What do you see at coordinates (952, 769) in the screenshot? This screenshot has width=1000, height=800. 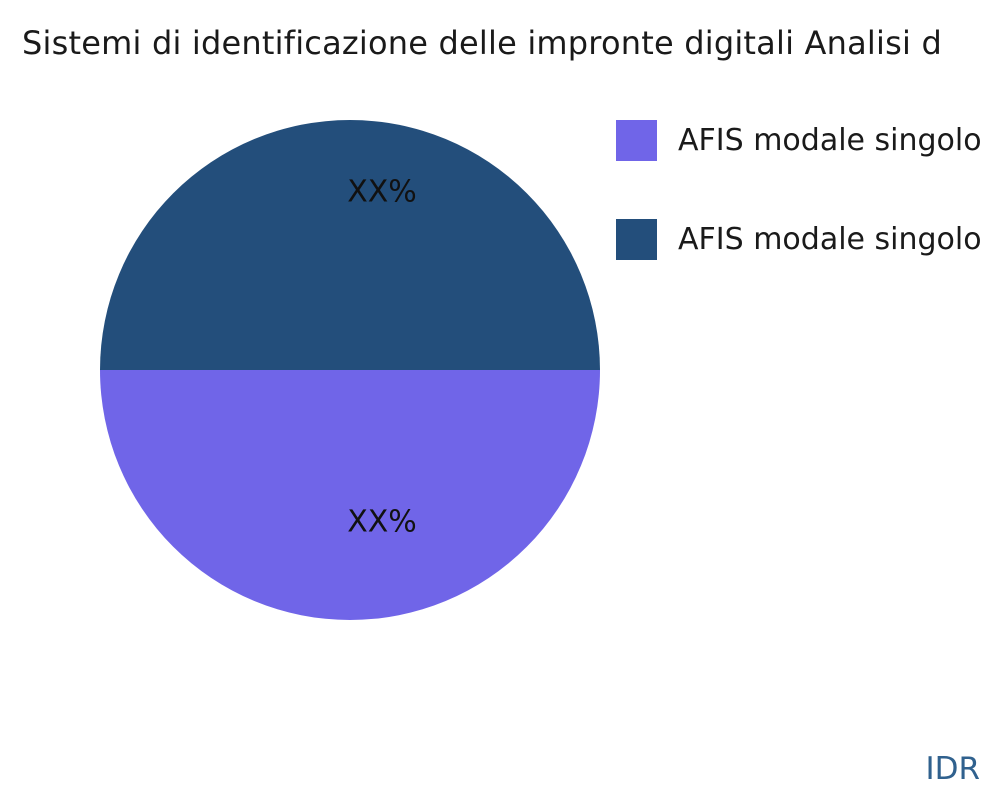 I see `watermark-idr: IDR` at bounding box center [952, 769].